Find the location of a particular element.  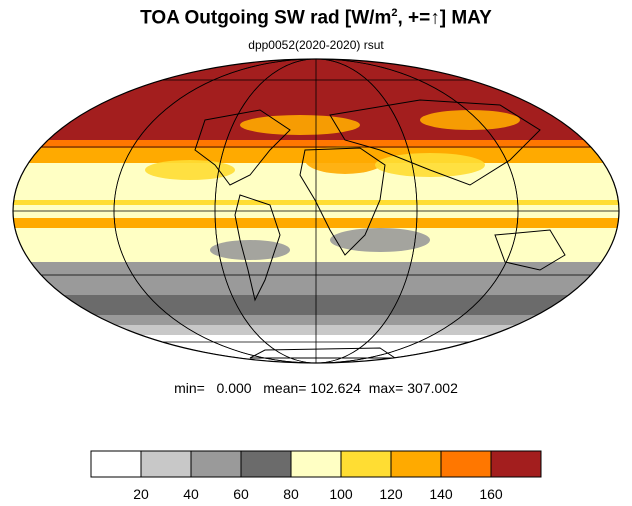

title-superscript: 2 is located at coordinates (394, 13).